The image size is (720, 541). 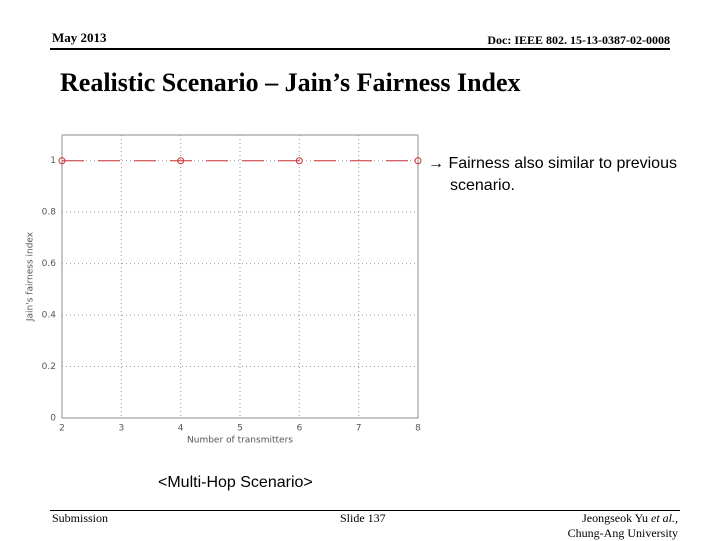 What do you see at coordinates (53, 419) in the screenshot?
I see `y-tick-label: 0` at bounding box center [53, 419].